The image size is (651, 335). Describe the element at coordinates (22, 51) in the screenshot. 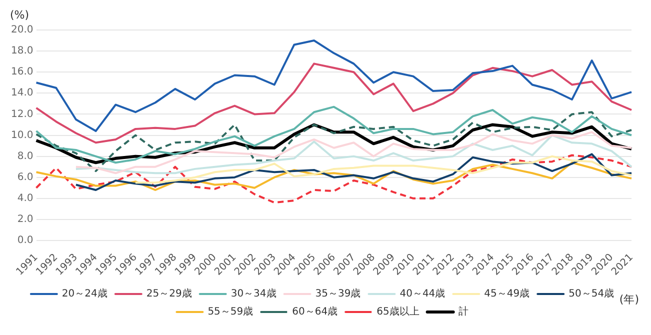

I see `y-tick-label: 18.0` at that location.